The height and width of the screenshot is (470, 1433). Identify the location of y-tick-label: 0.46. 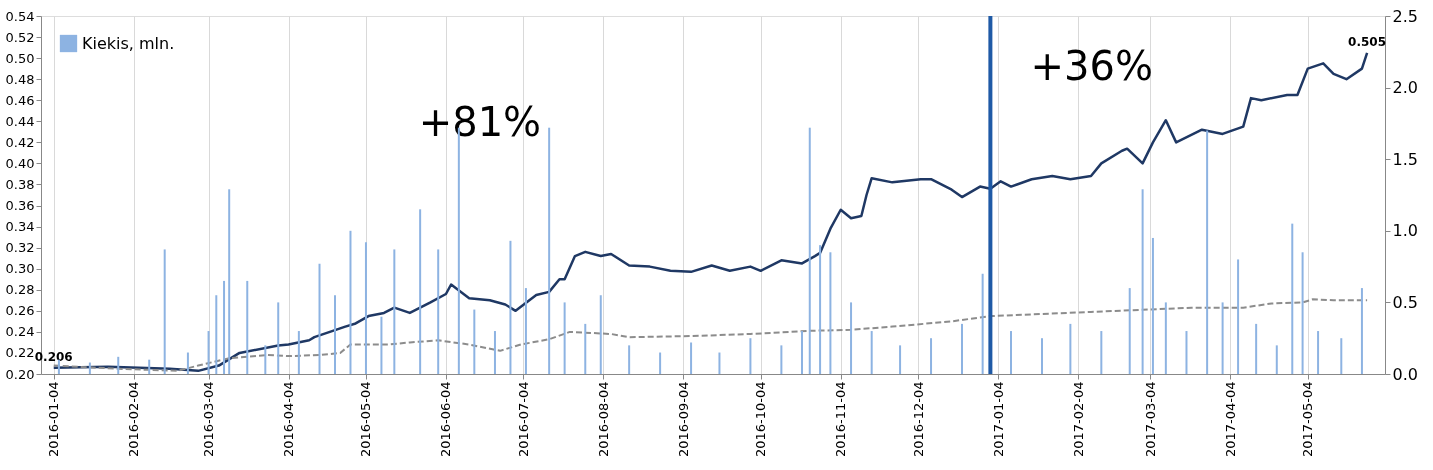
(20, 100).